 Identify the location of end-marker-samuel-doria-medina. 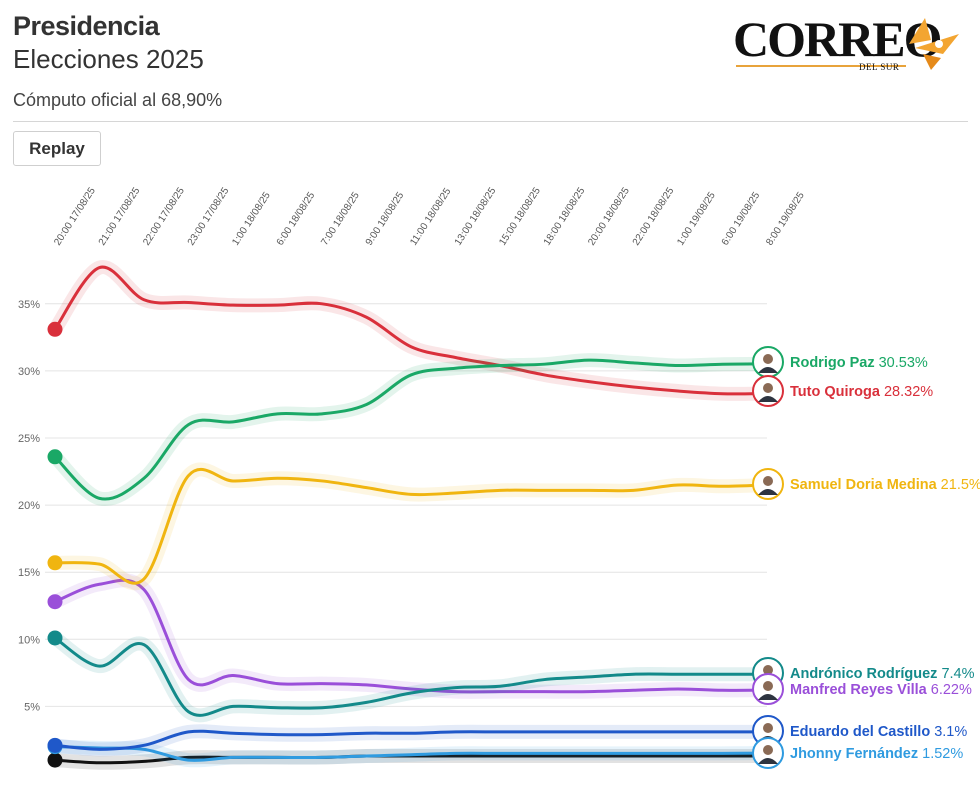
(768, 484).